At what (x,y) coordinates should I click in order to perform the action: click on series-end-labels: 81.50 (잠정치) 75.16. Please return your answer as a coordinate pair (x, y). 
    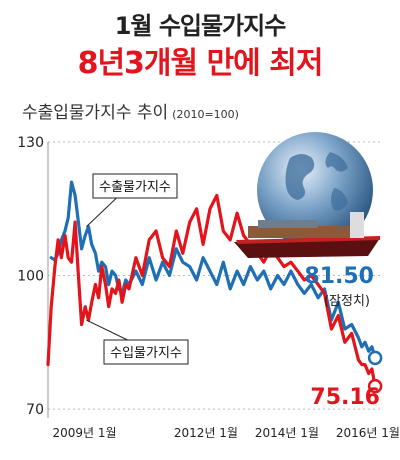
    Looking at the image, I should click on (343, 337).